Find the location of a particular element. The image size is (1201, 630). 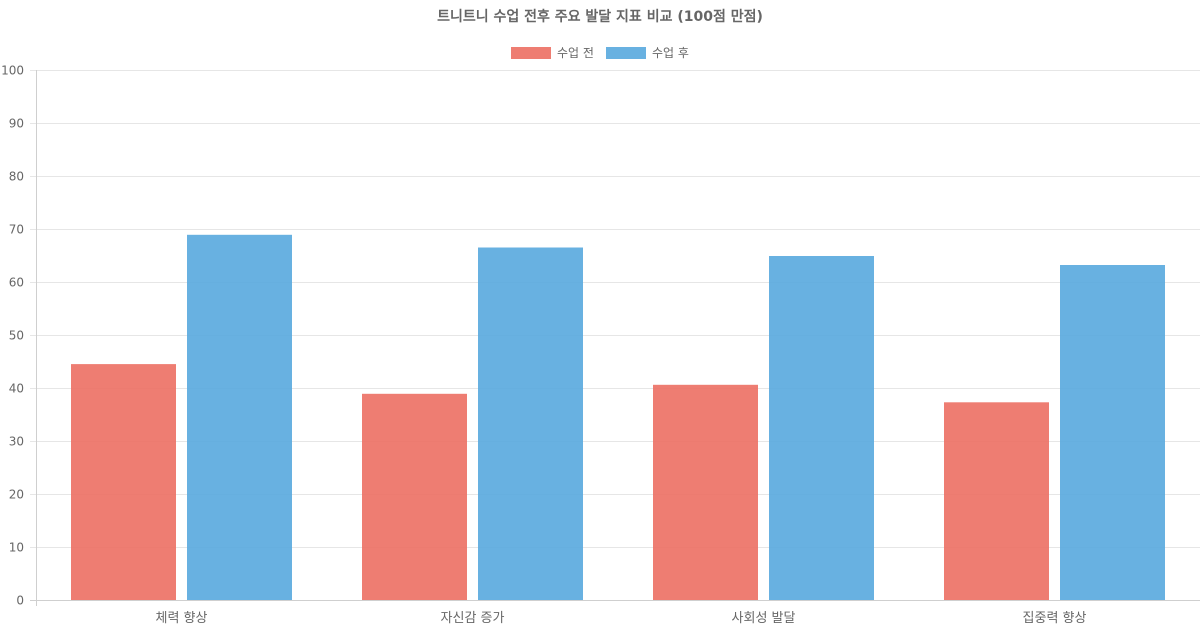

x-category-label: 사회성 발달 is located at coordinates (764, 618).